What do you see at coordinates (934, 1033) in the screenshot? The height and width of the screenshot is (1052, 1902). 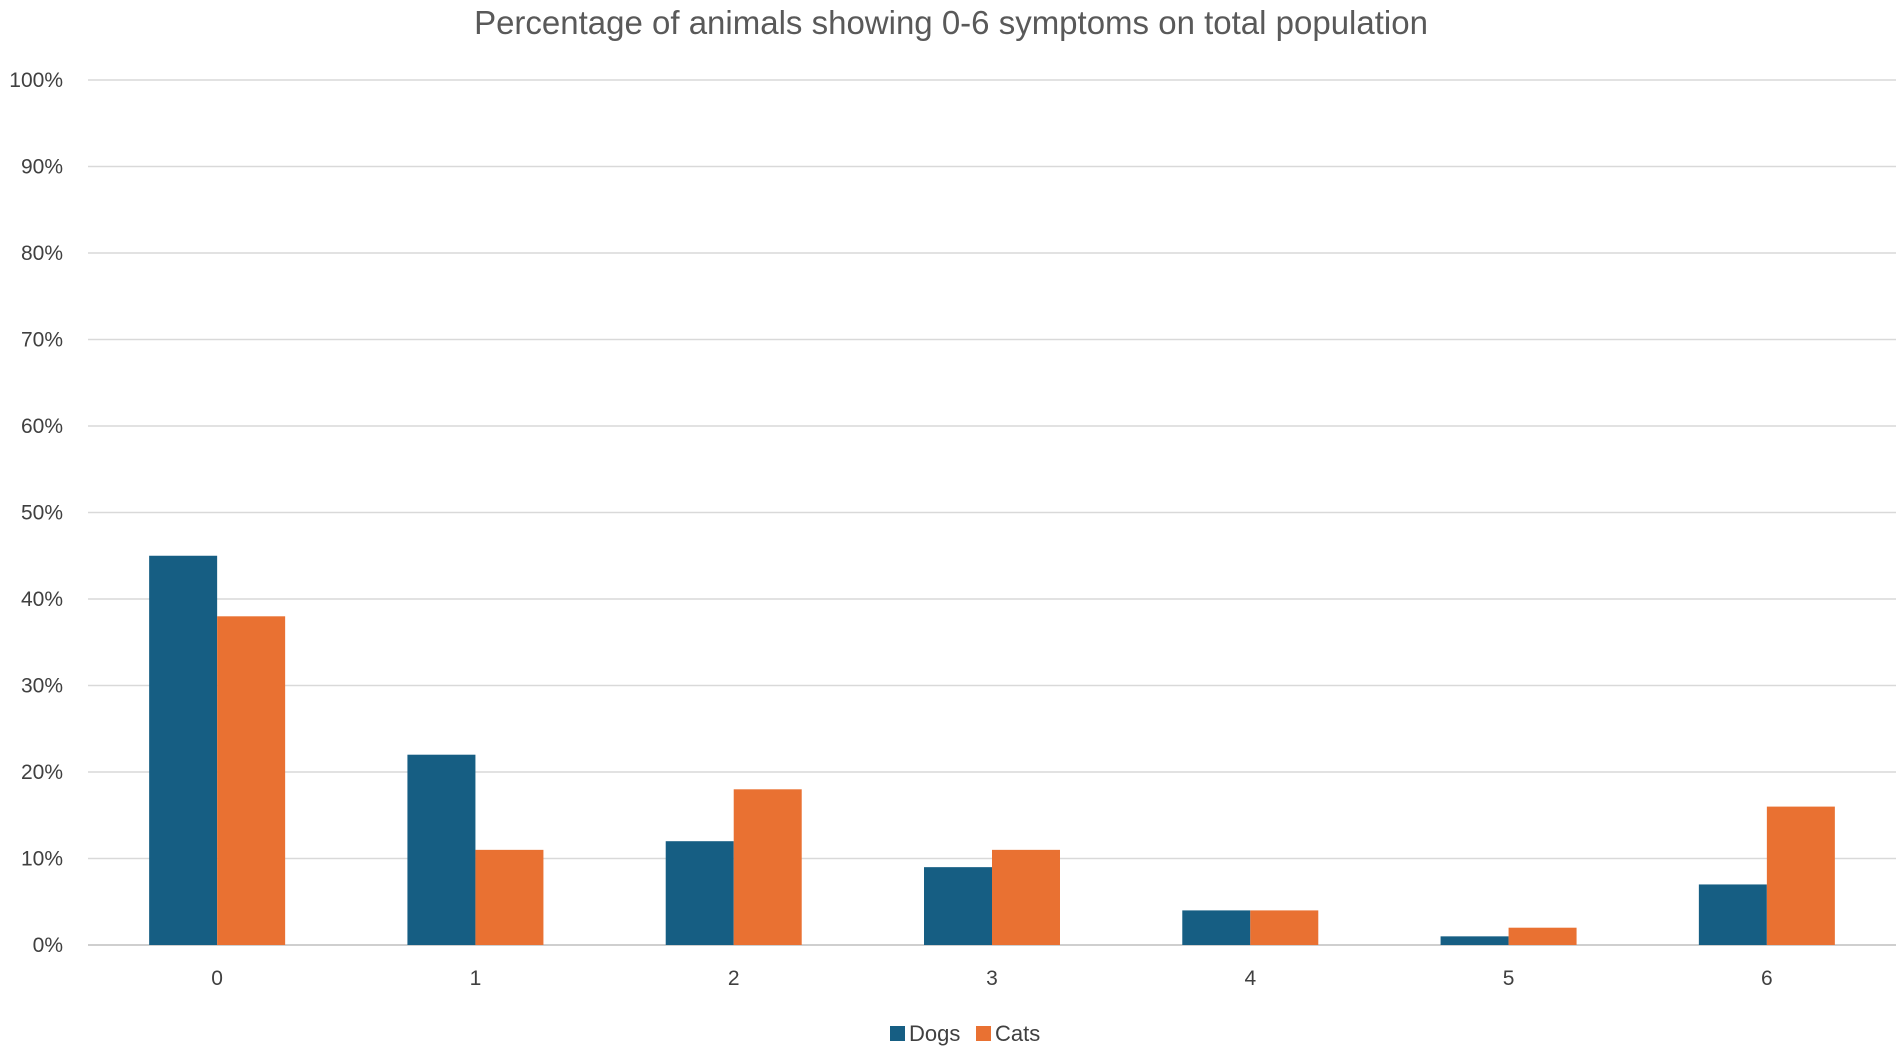 I see `legend-label-dogs: Dogs` at bounding box center [934, 1033].